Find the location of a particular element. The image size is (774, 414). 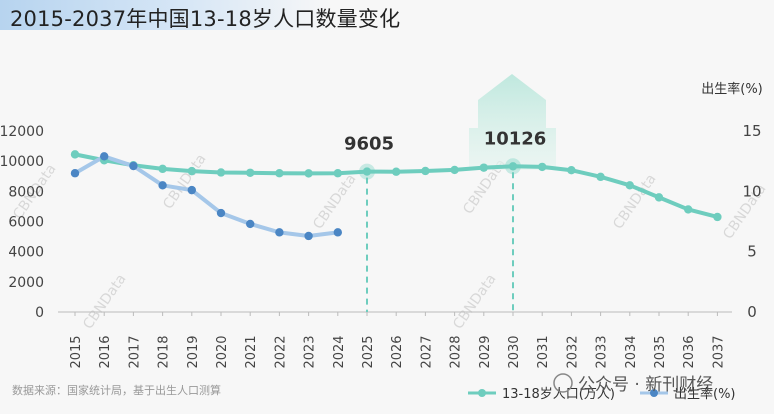

x-tick-label: 2024 is located at coordinates (339, 351).